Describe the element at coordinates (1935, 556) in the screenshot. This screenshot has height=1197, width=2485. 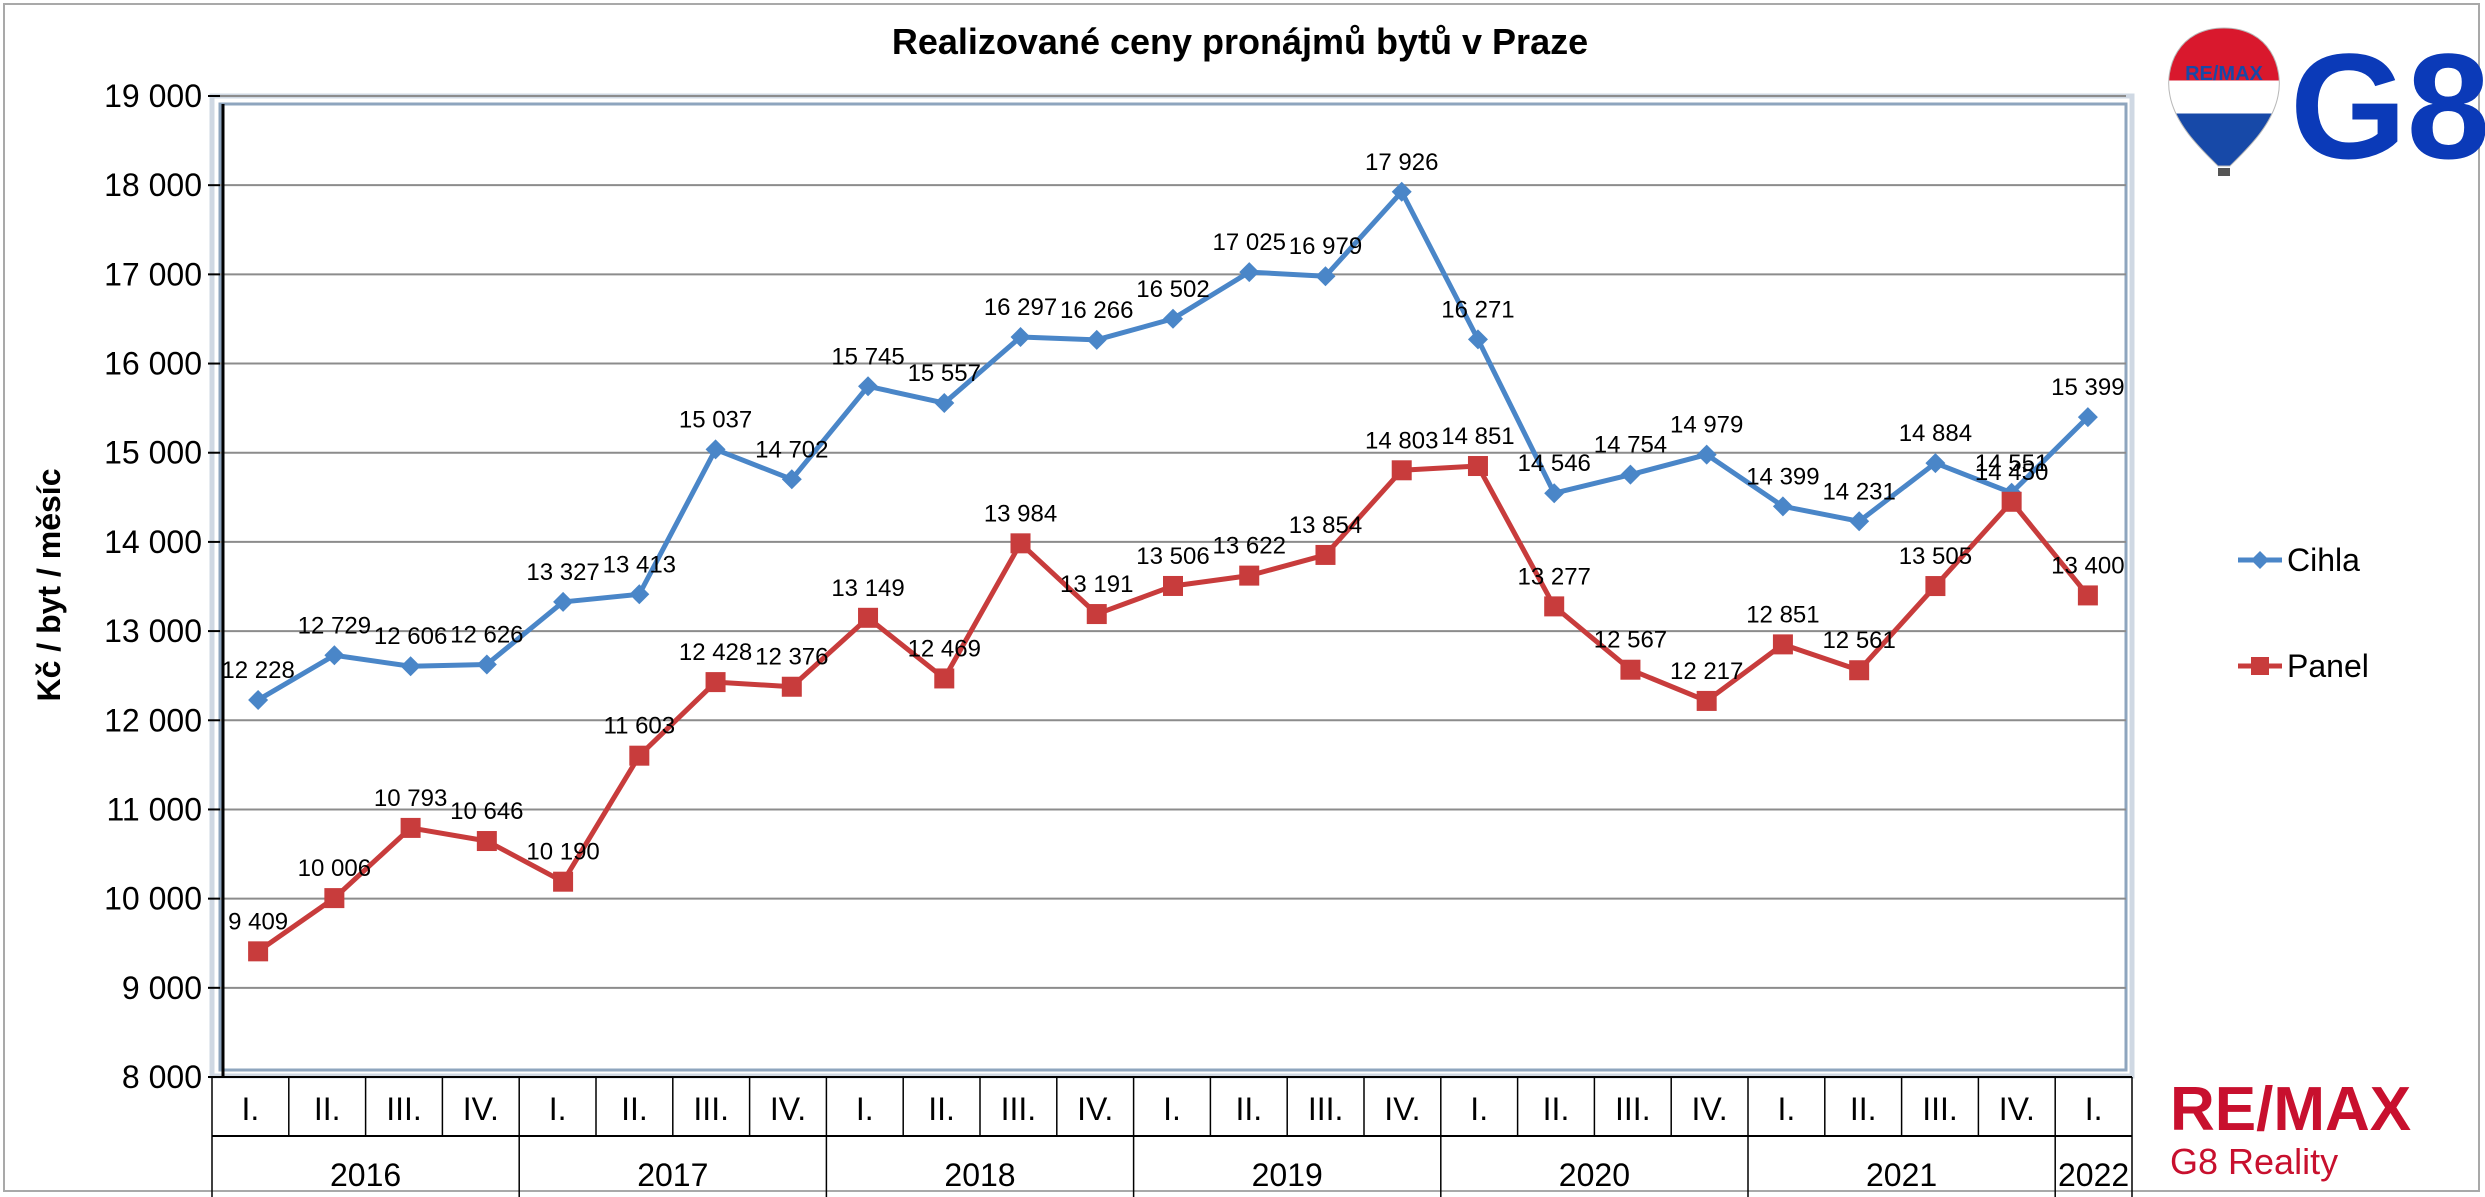
I see `data-label-panel: 13 505` at that location.